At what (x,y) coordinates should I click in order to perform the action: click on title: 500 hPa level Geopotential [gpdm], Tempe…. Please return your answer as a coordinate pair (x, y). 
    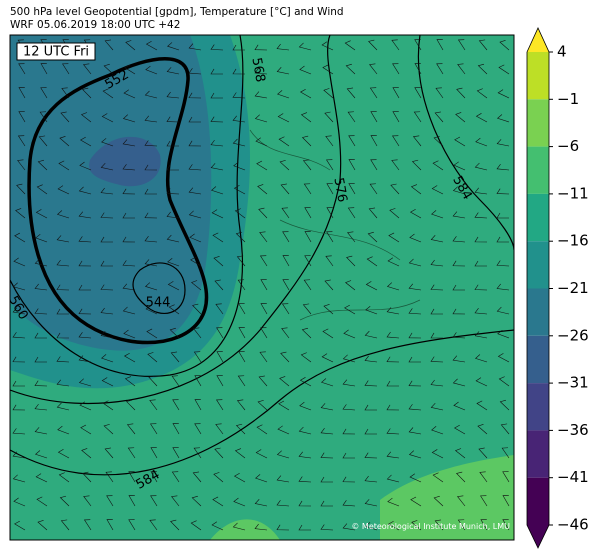
    Looking at the image, I should click on (177, 12).